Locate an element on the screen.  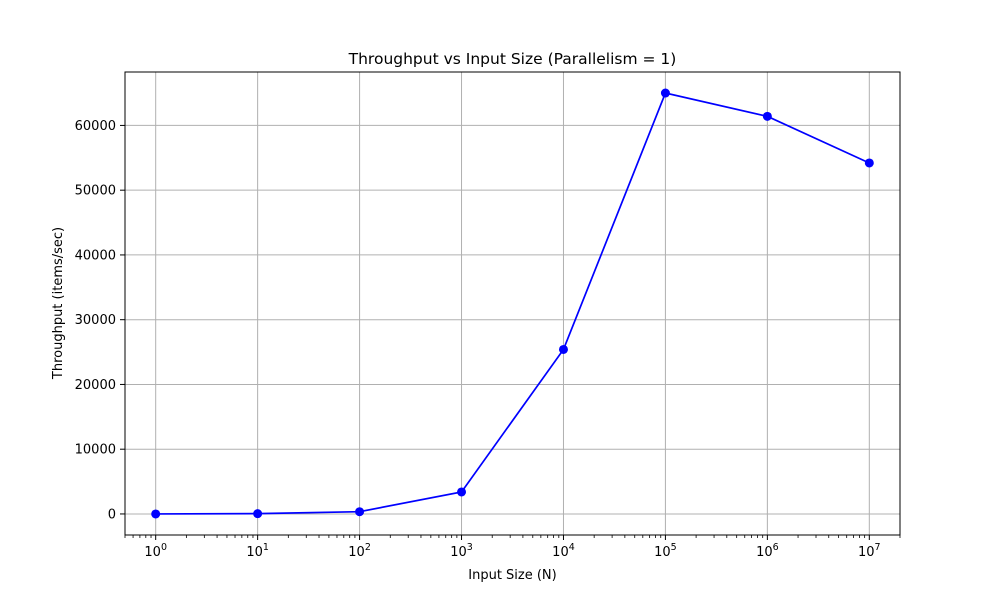
x-tick-label: 10⁴ is located at coordinates (563, 551).